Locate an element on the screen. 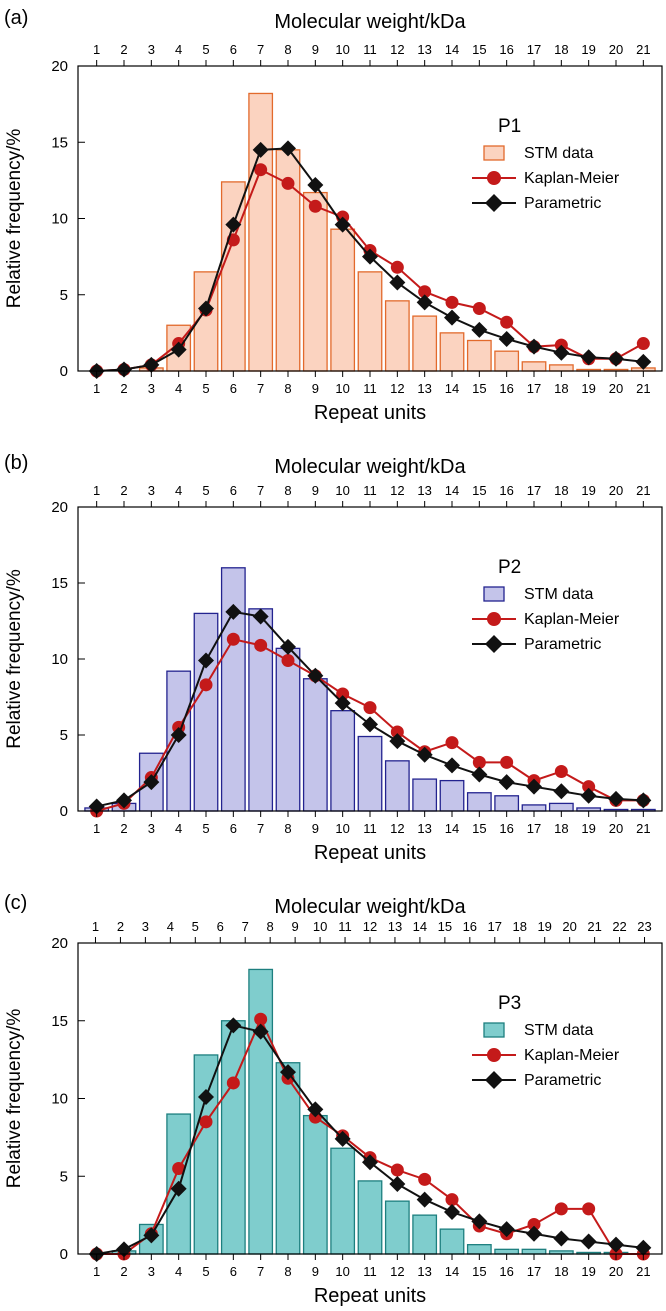 Image resolution: width=666 pixels, height=1311 pixels. top-tick-label: 4 is located at coordinates (170, 926).